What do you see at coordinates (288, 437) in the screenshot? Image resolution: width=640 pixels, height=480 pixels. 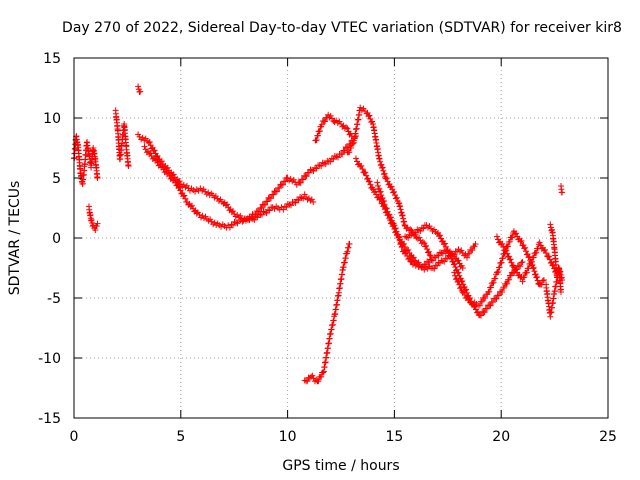 I see `x-tick-label: 10` at bounding box center [288, 437].